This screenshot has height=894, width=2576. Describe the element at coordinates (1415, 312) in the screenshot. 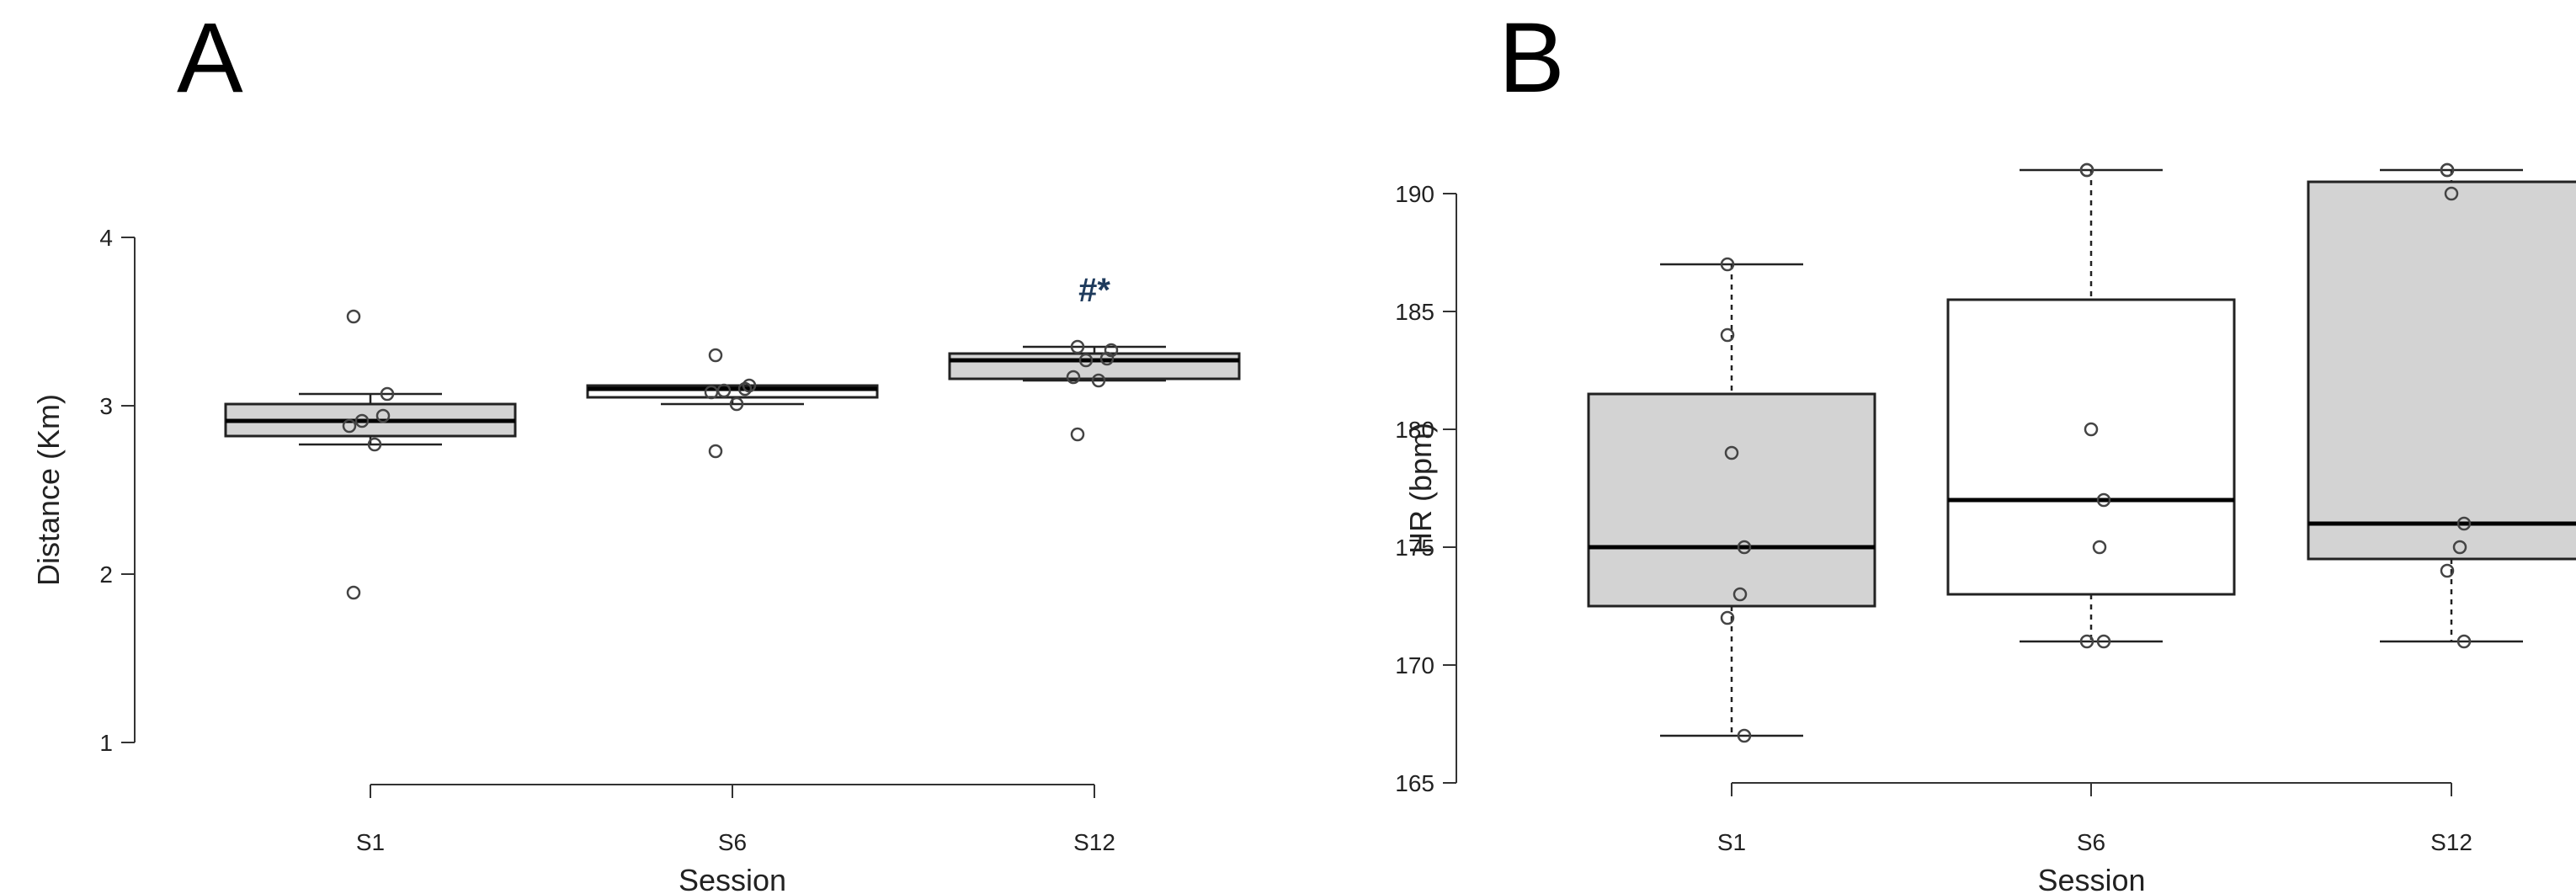

I see `y-tick-label: 185` at that location.